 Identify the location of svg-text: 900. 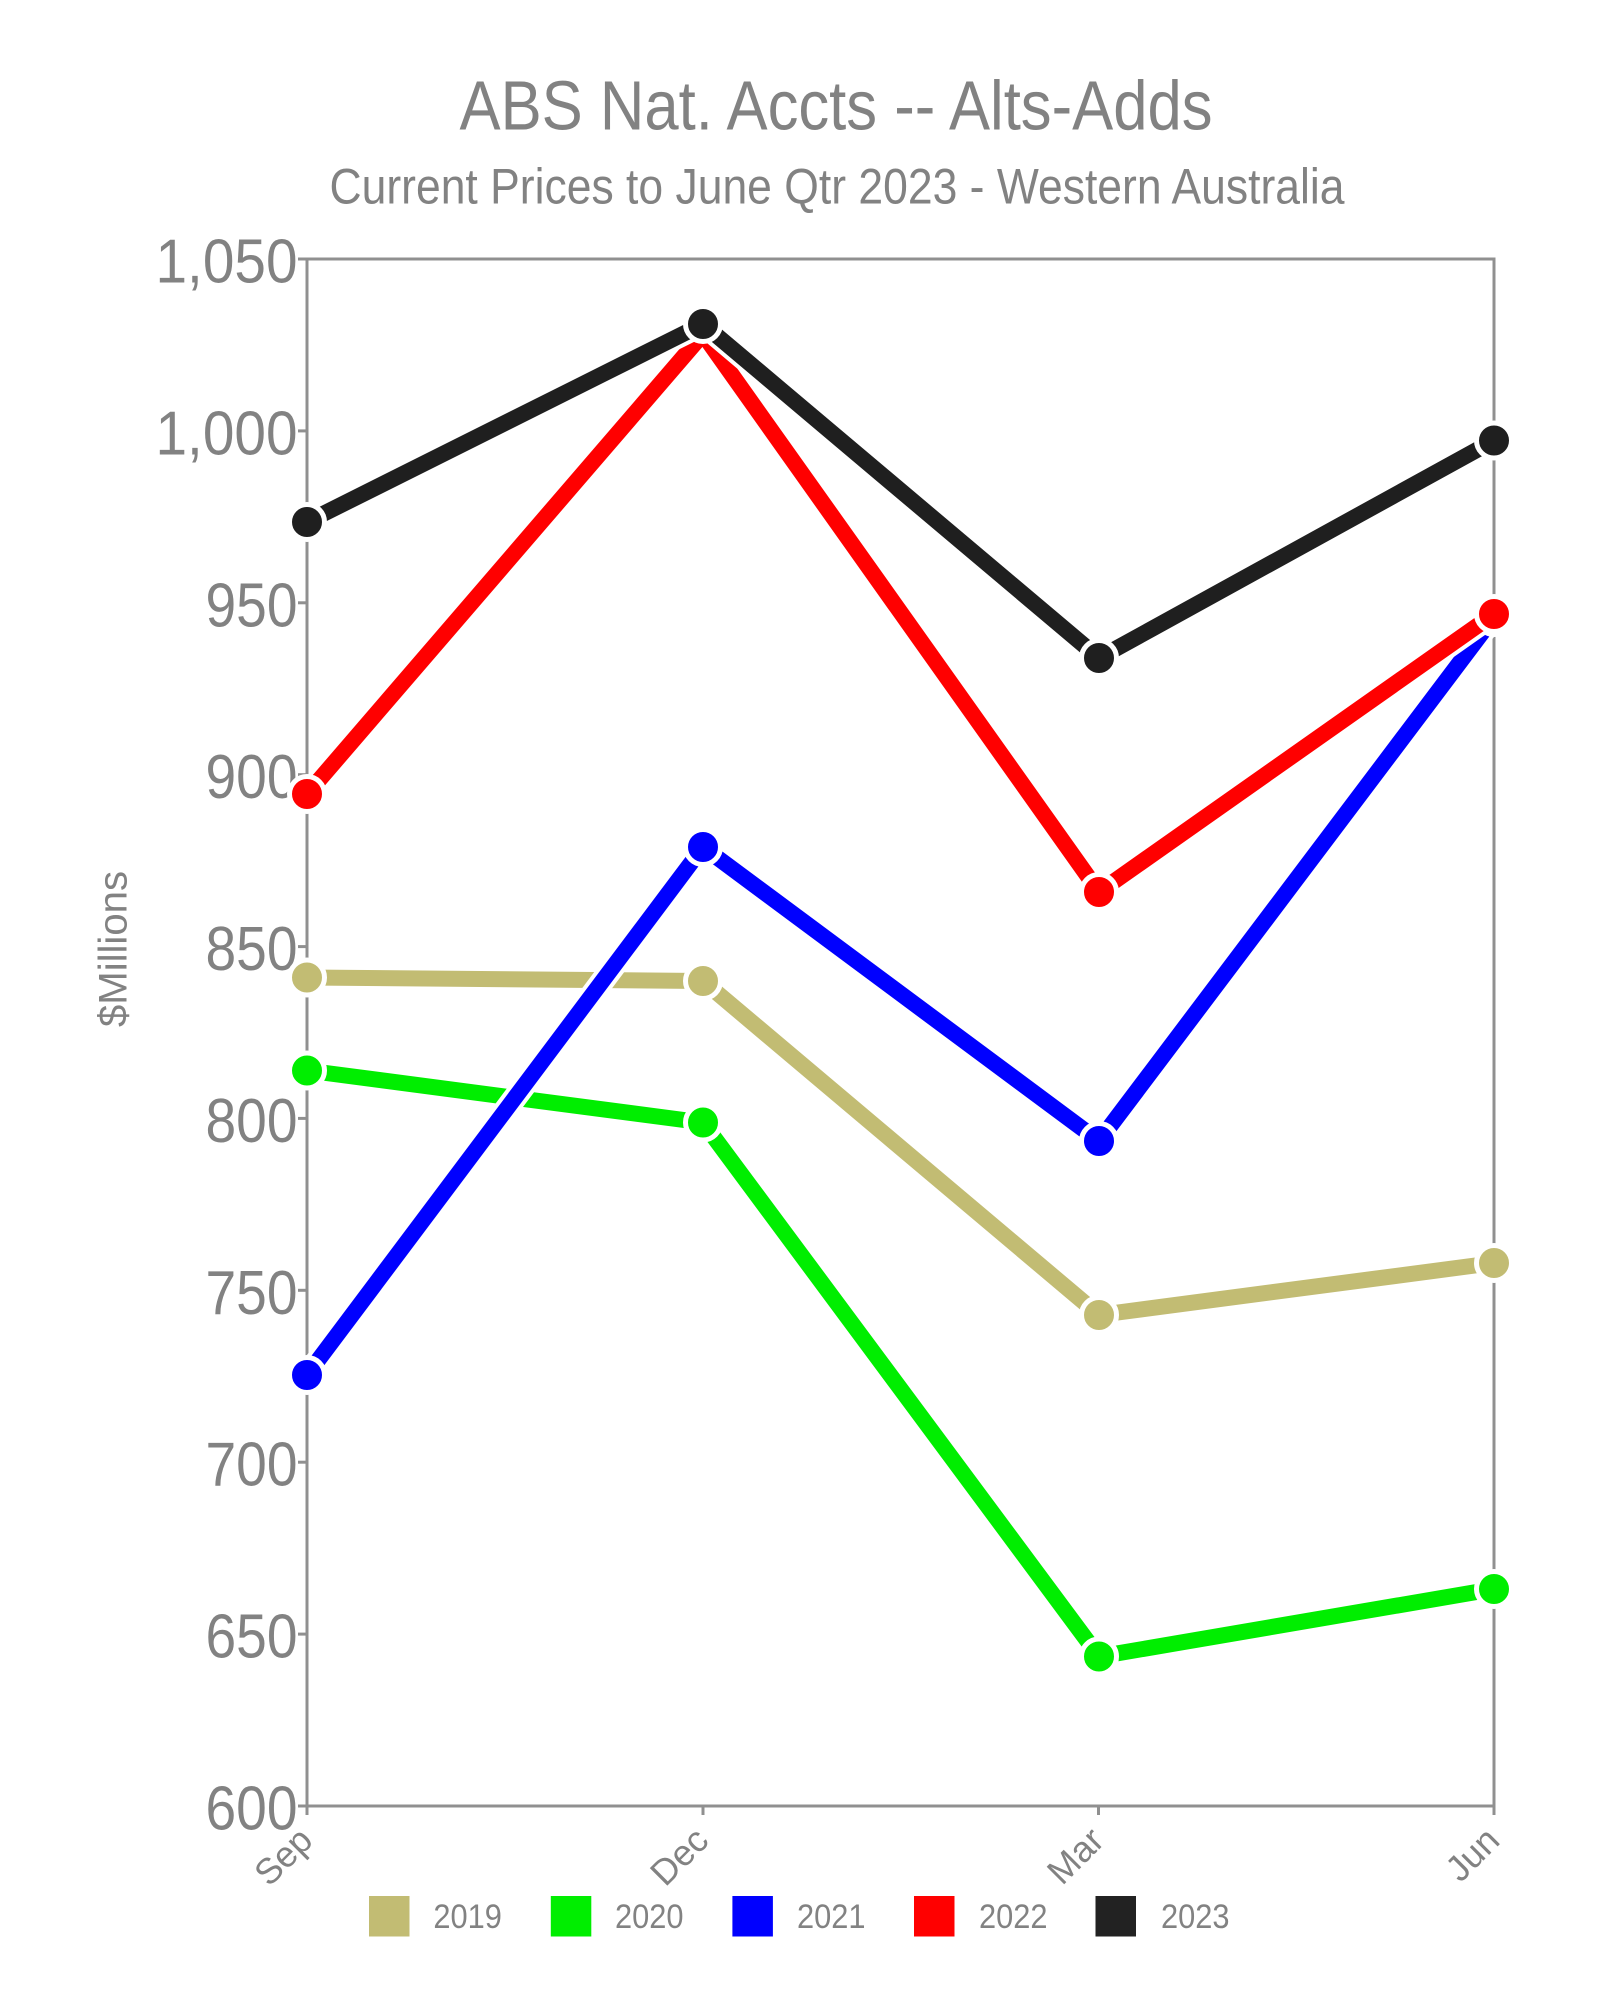
(252, 777).